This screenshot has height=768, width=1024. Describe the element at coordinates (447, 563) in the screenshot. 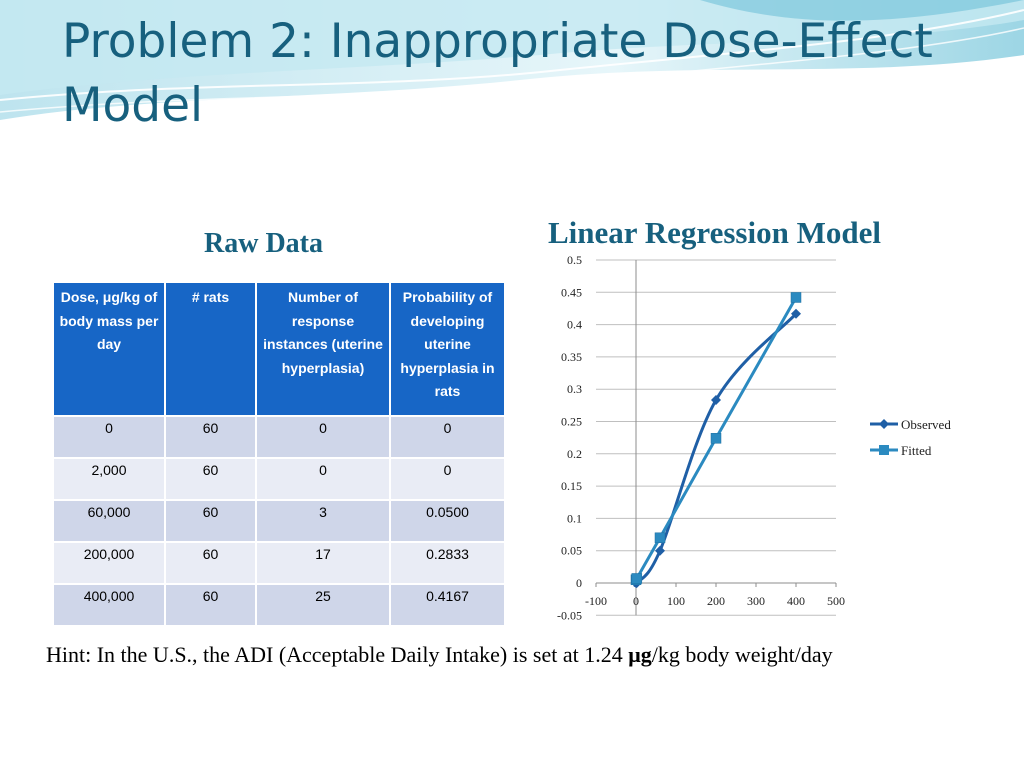

I see `cell-probability: 0.2833` at that location.